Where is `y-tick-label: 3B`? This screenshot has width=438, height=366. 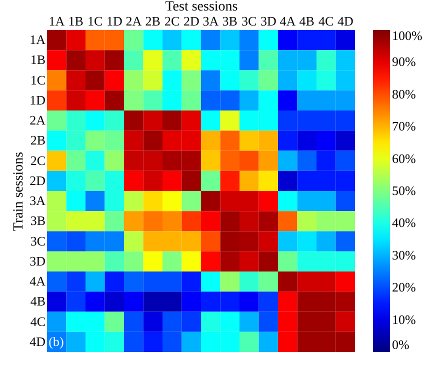
y-tick-label: 3B is located at coordinates (38, 220).